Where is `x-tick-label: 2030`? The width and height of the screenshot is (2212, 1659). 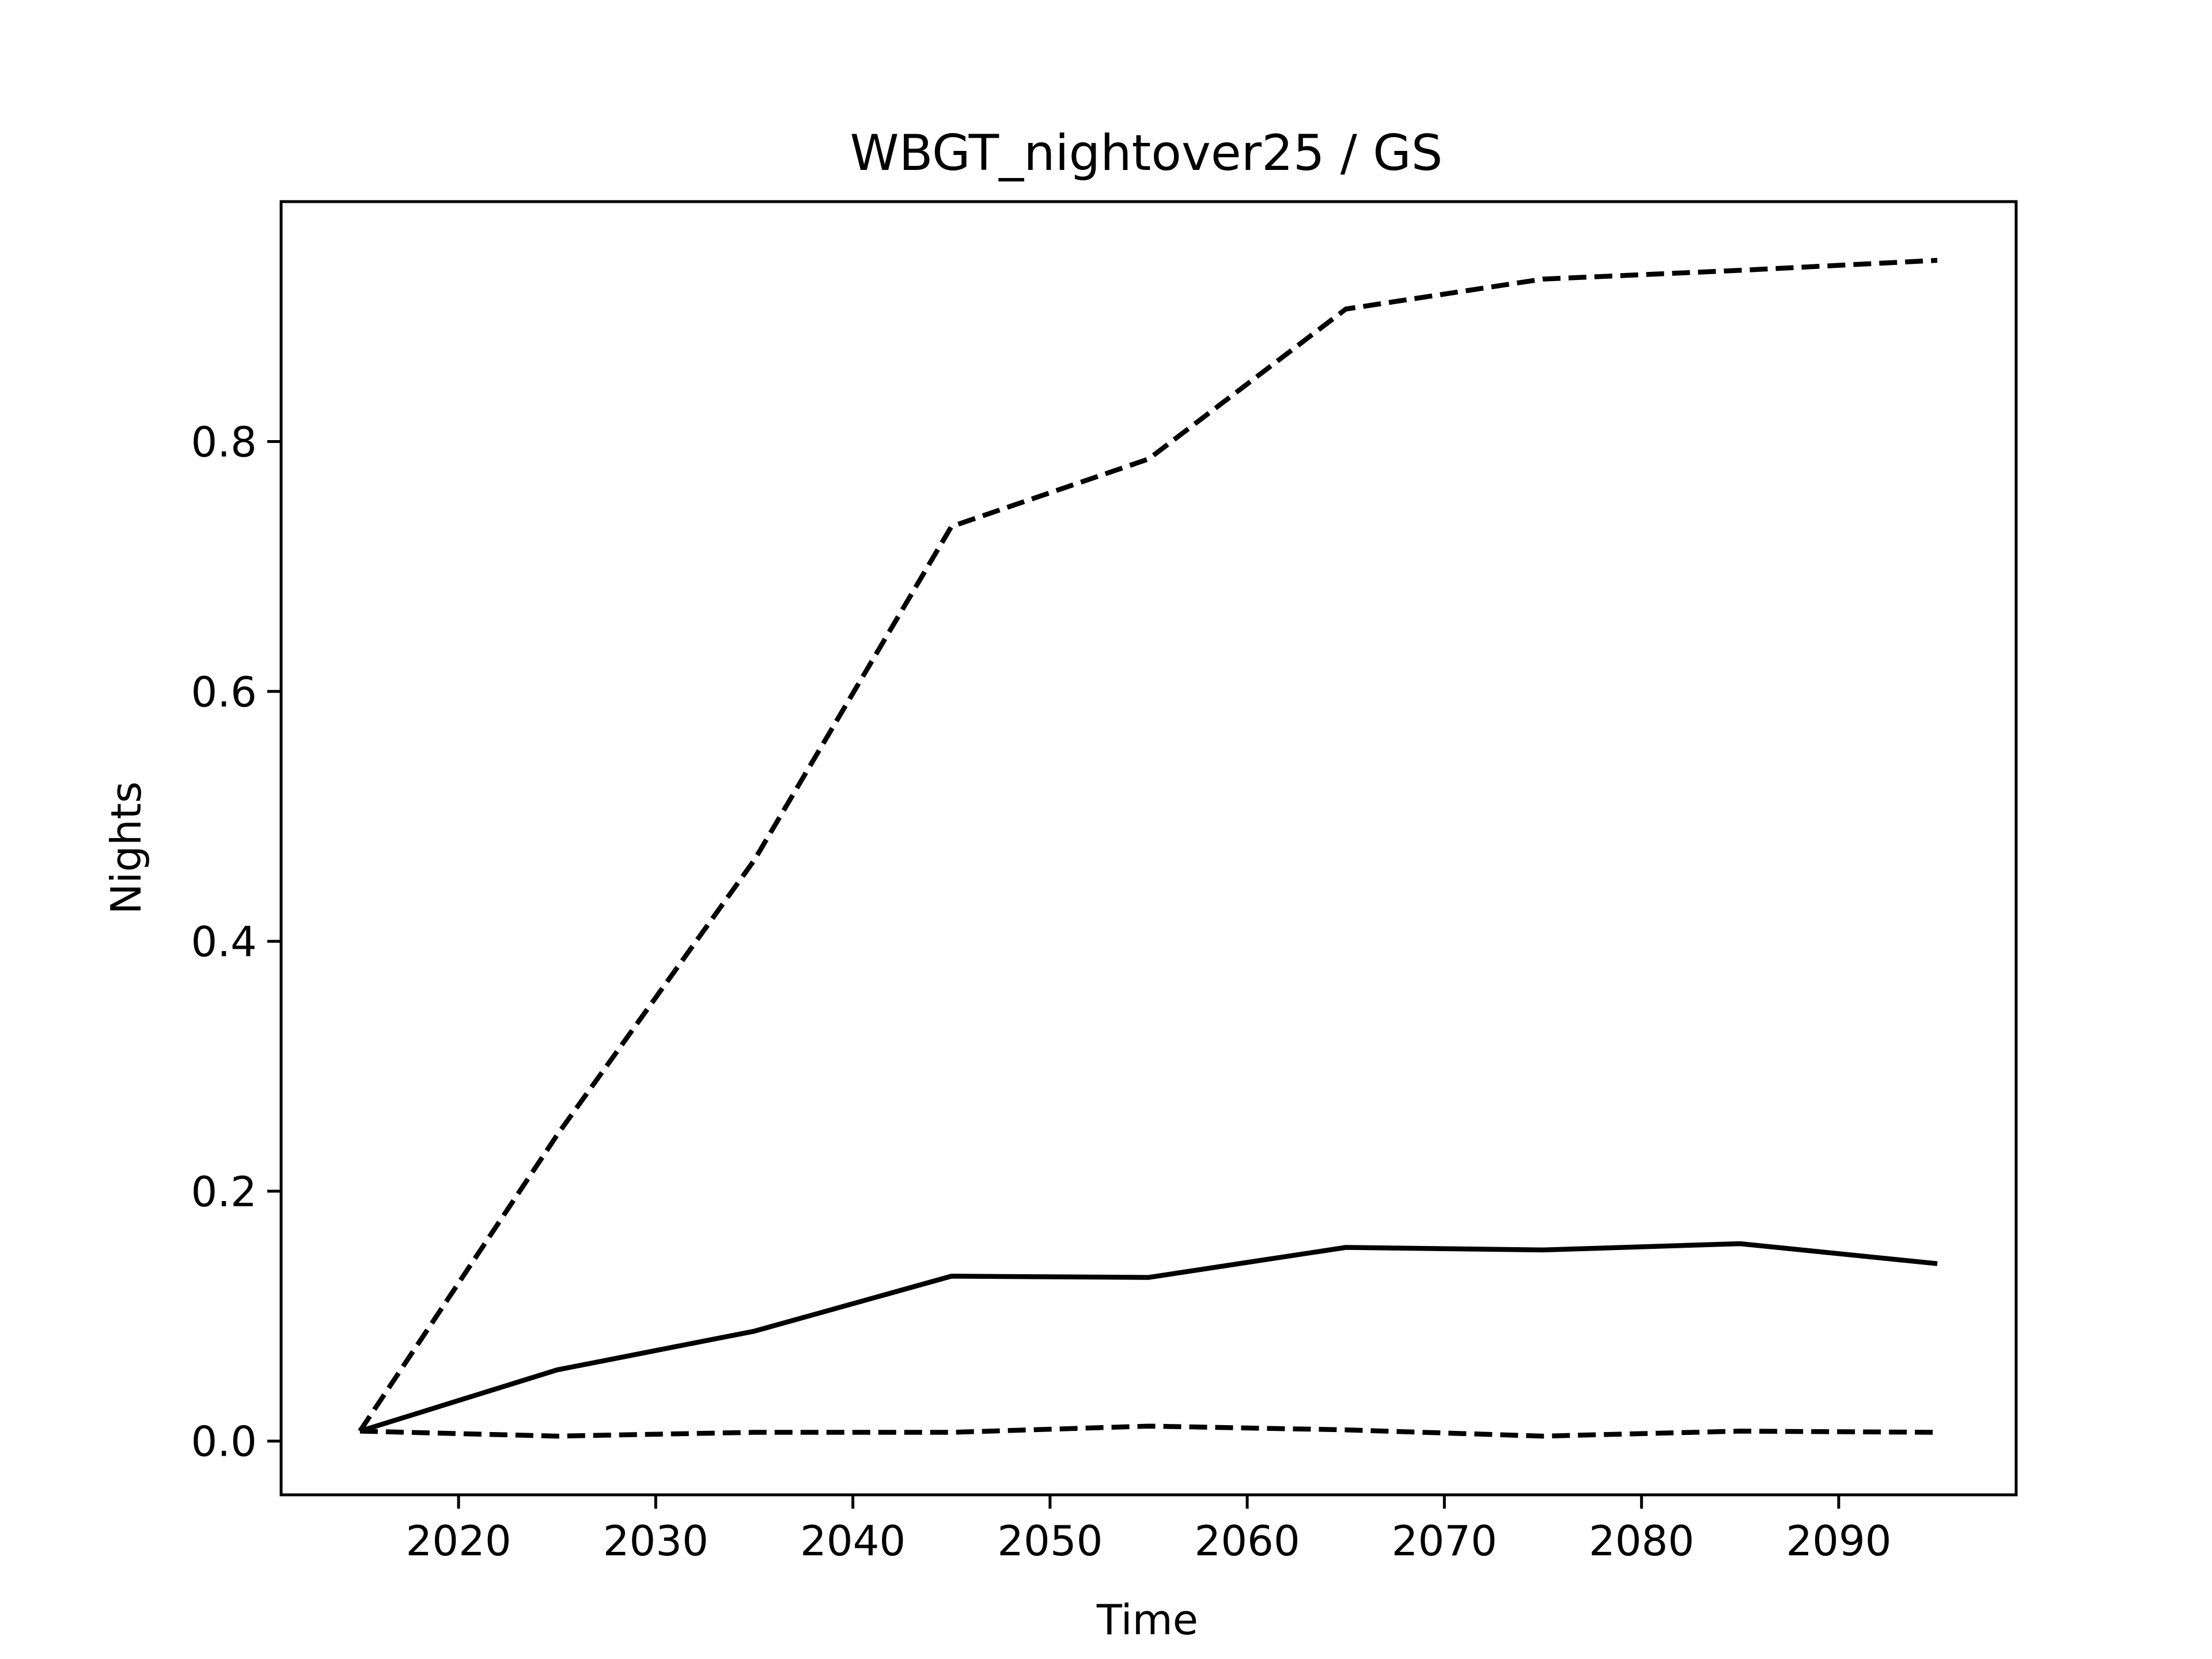 x-tick-label: 2030 is located at coordinates (656, 1541).